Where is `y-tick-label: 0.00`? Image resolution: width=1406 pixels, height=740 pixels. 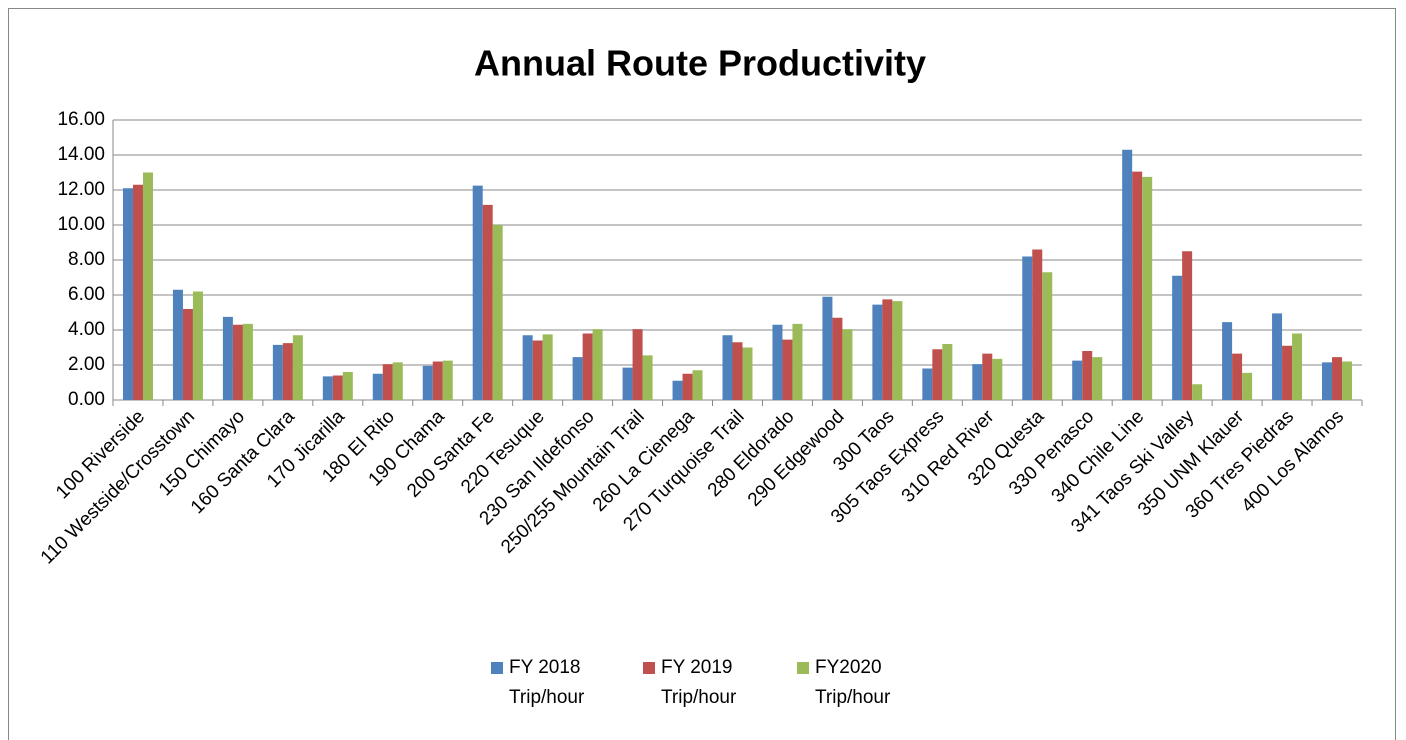
y-tick-label: 0.00 is located at coordinates (86, 399).